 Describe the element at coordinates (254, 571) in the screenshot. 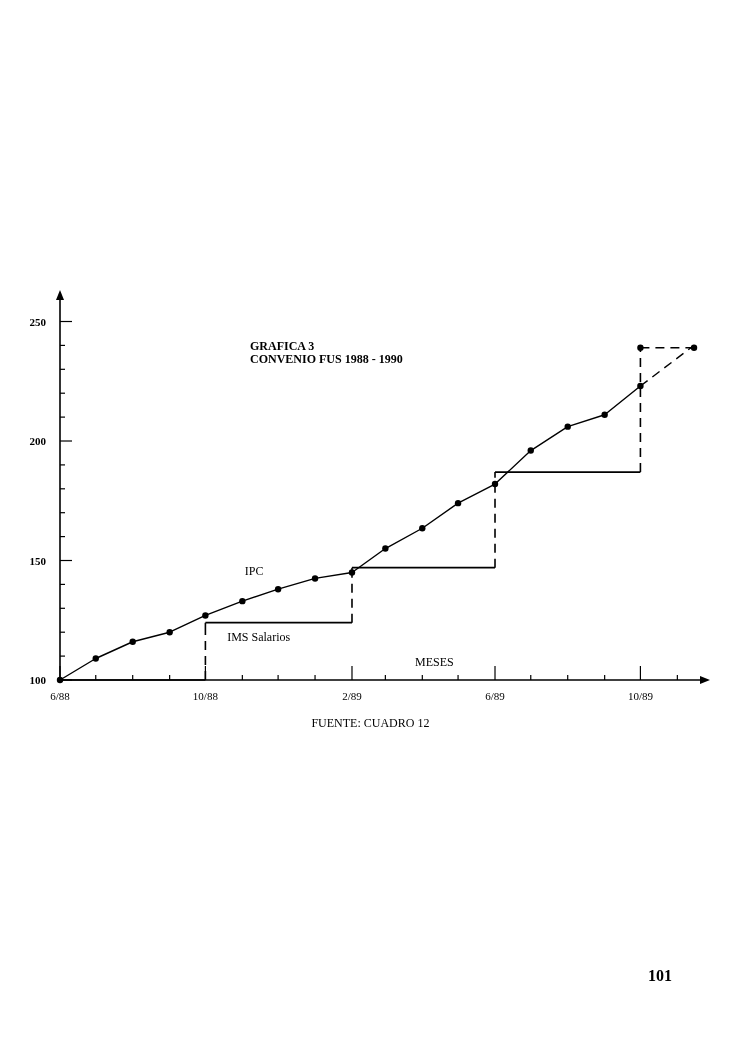

I see `series-label: IPC` at that location.